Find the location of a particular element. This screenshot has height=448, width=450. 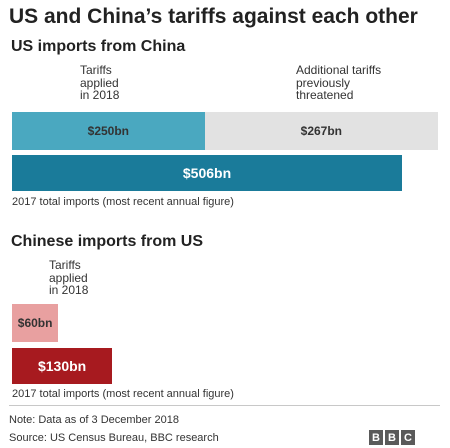

us-total-bar: $506bn is located at coordinates (207, 173).